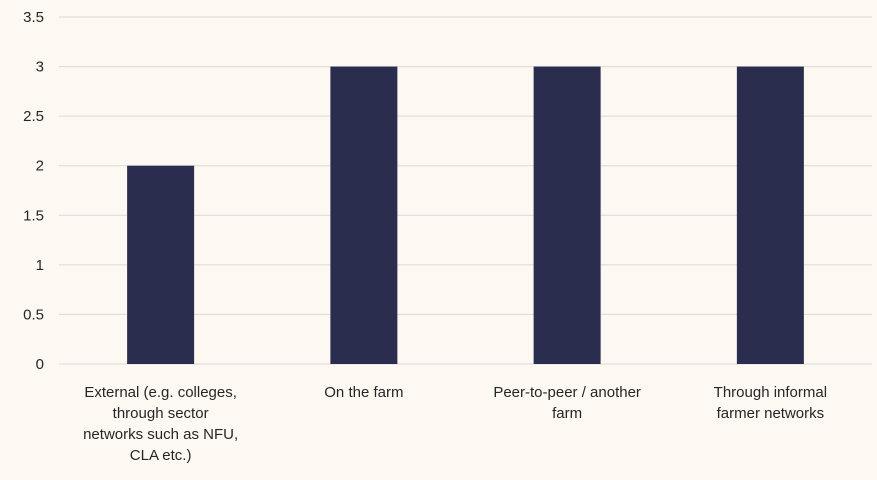 This screenshot has height=480, width=877. Describe the element at coordinates (33, 17) in the screenshot. I see `y-tick-label: 3.5` at that location.